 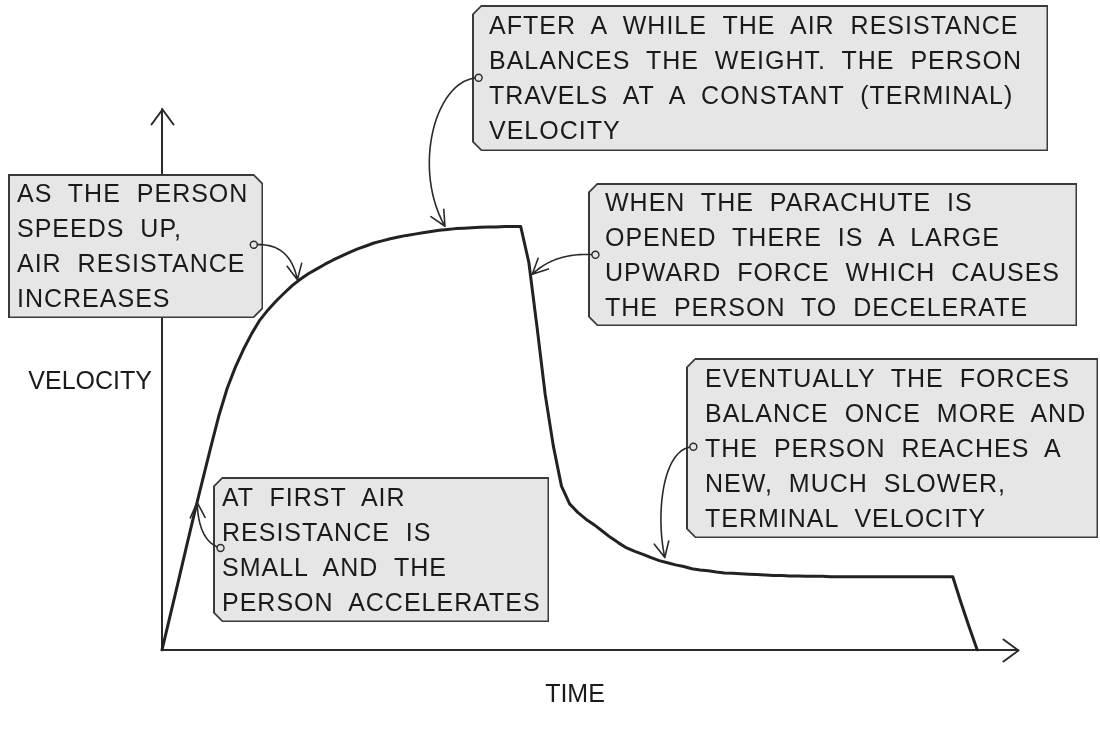 I want to click on y-axis-title: VELOCITY, so click(x=90, y=379).